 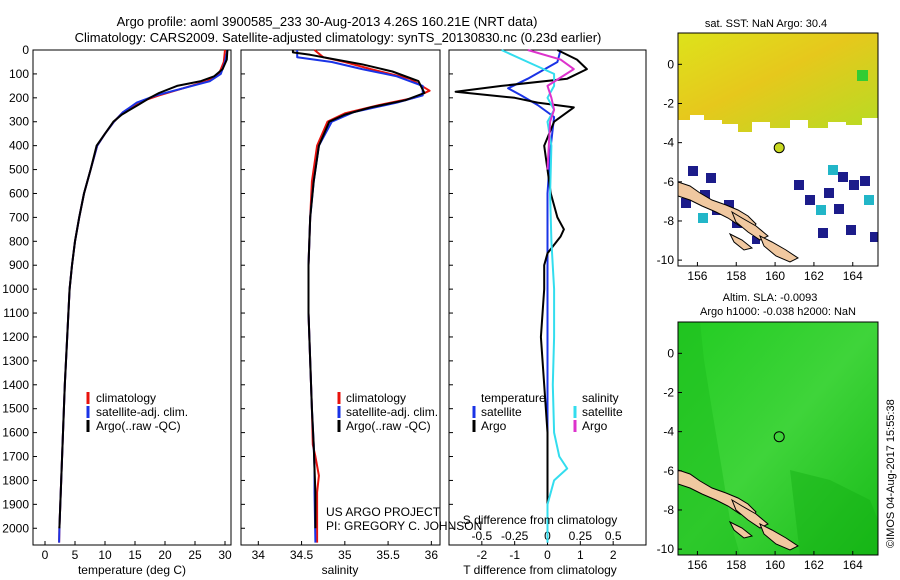 What do you see at coordinates (668, 432) in the screenshot?
I see `sla_map-ytick-label: -4` at bounding box center [668, 432].